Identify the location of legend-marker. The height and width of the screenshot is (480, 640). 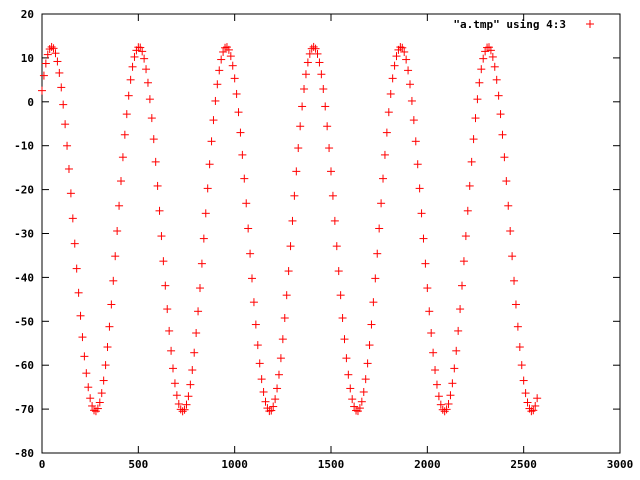
(590, 24).